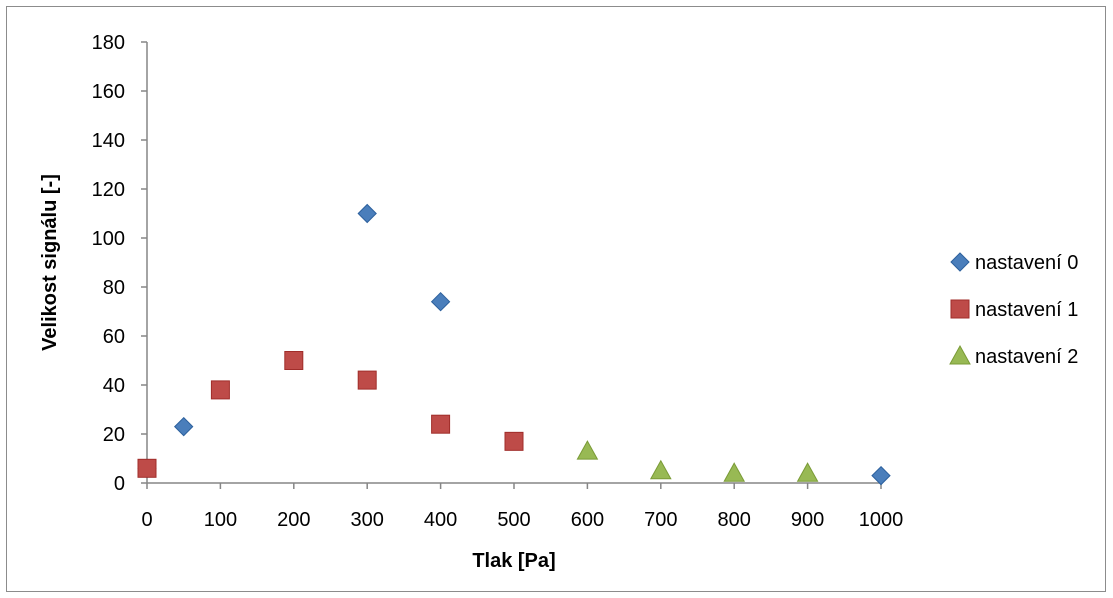  What do you see at coordinates (108, 239) in the screenshot?
I see `y-tick-label: 100` at bounding box center [108, 239].